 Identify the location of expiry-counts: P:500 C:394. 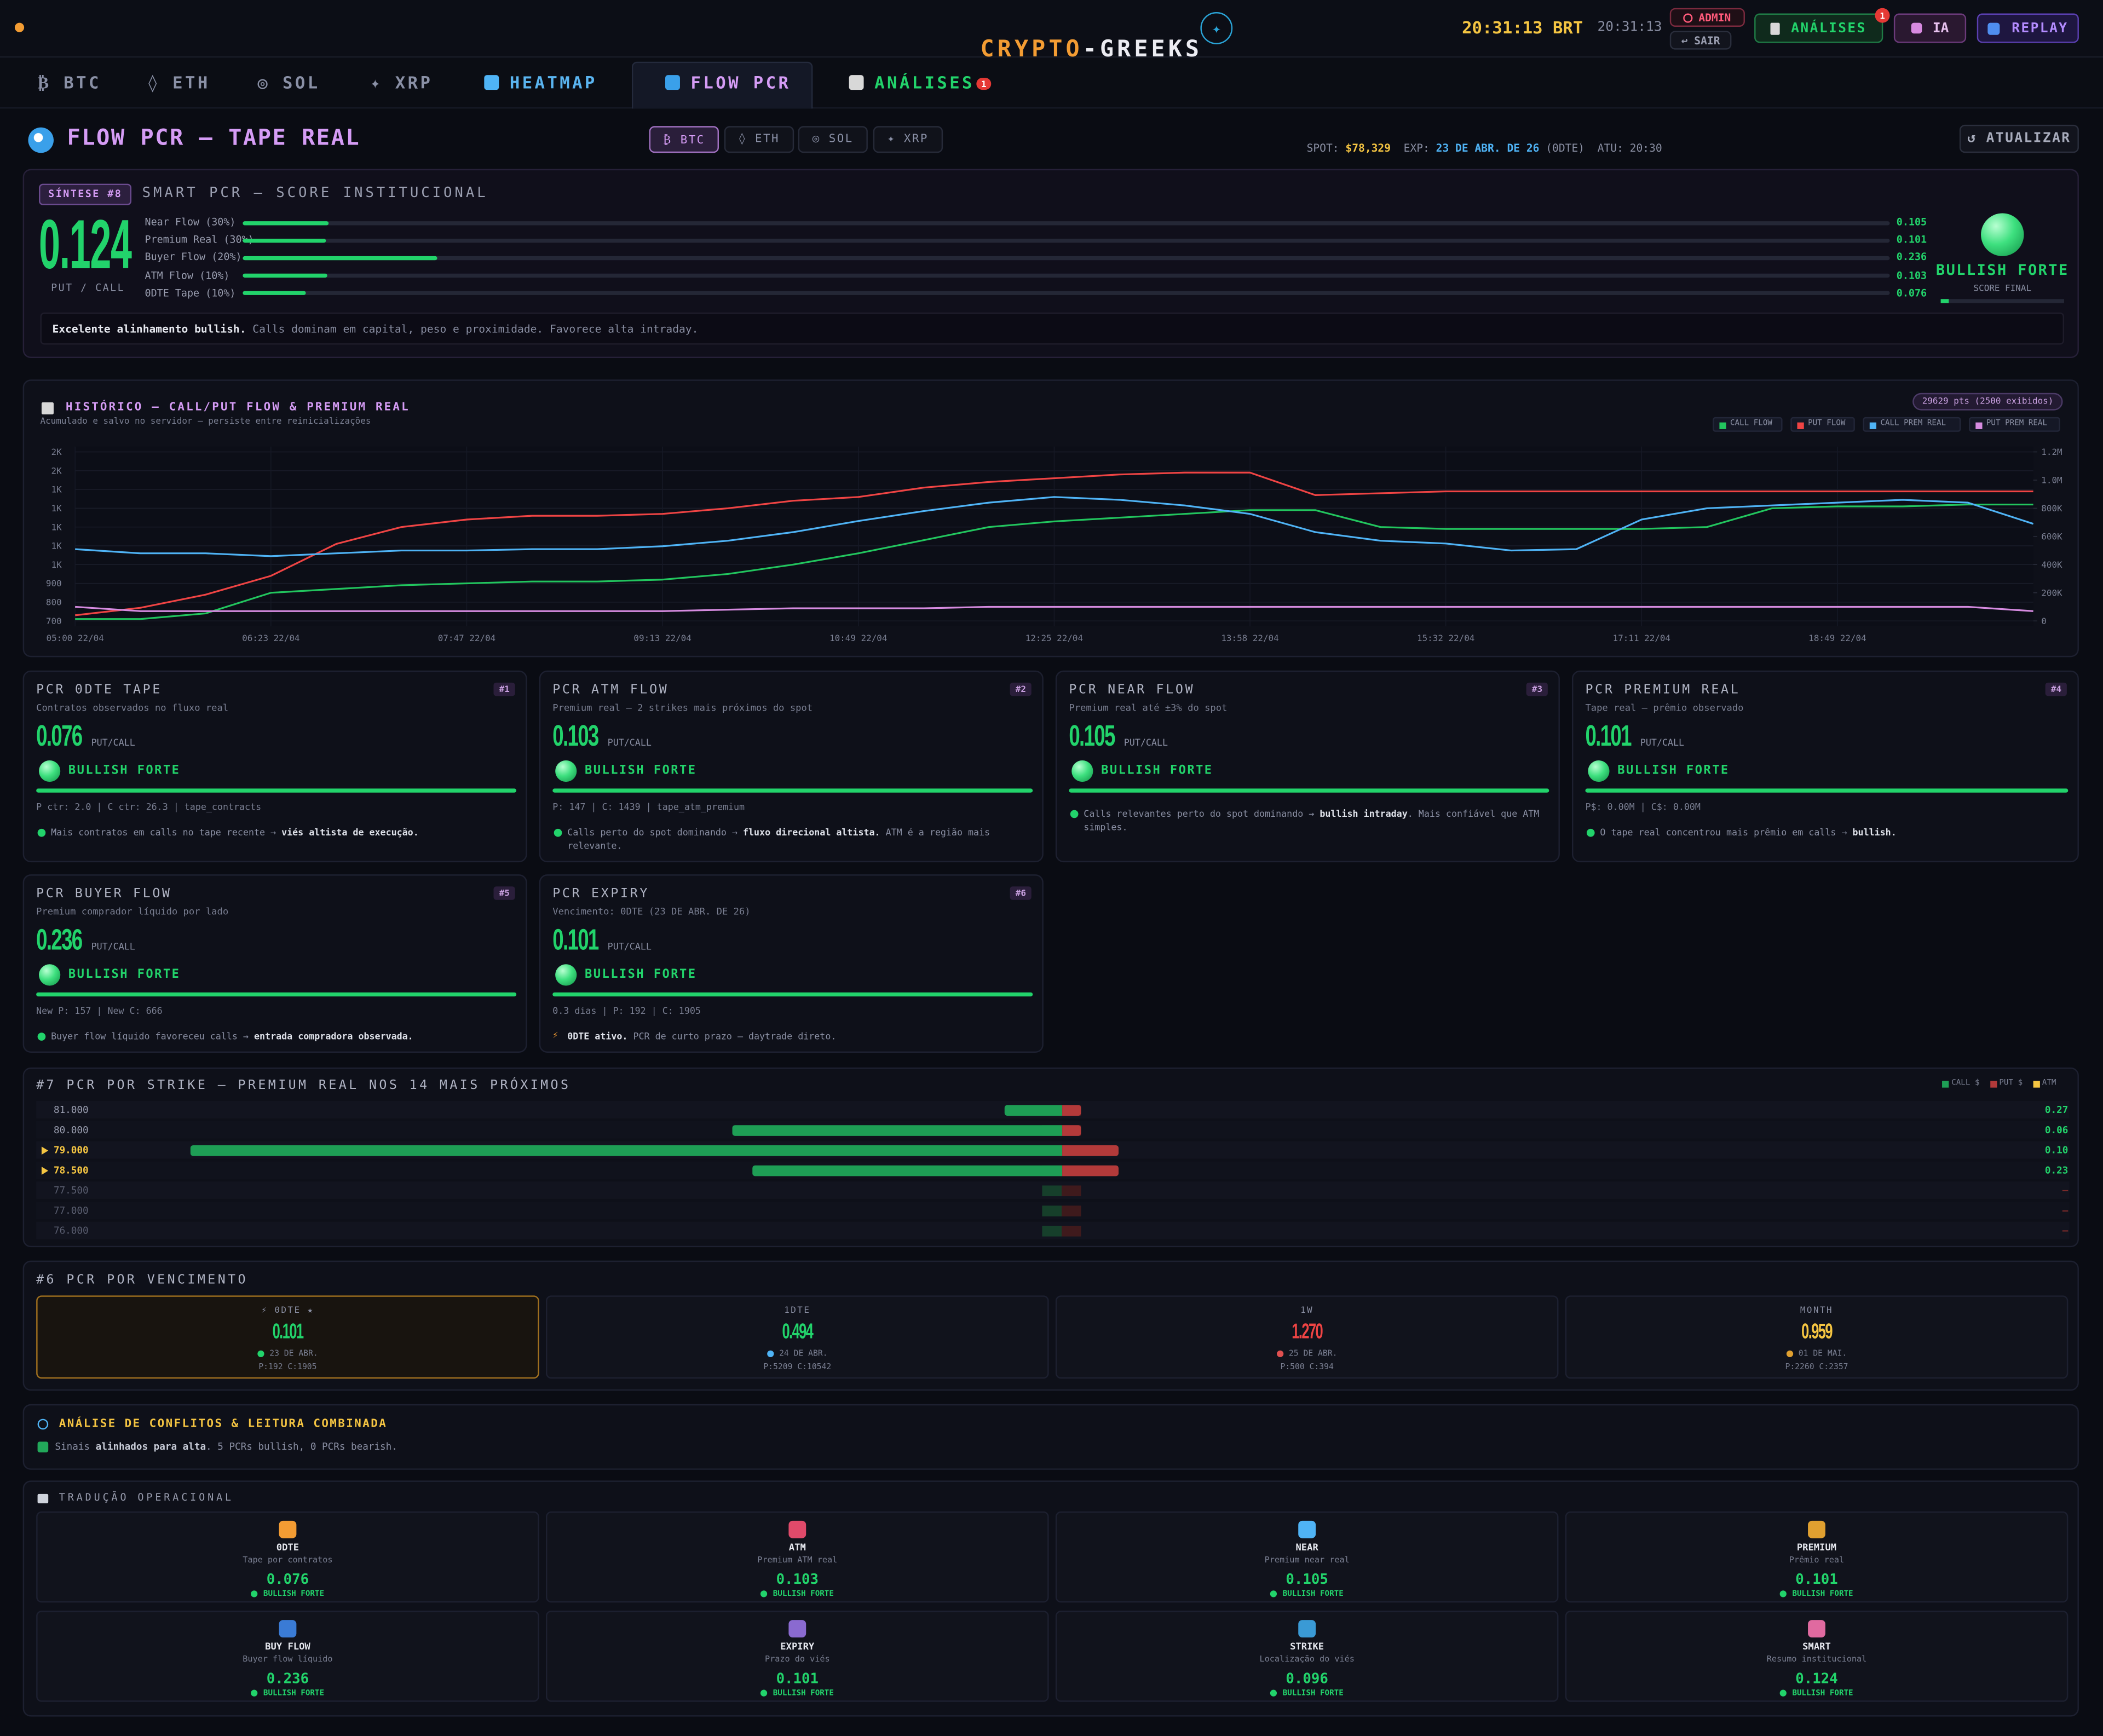
(1307, 1367).